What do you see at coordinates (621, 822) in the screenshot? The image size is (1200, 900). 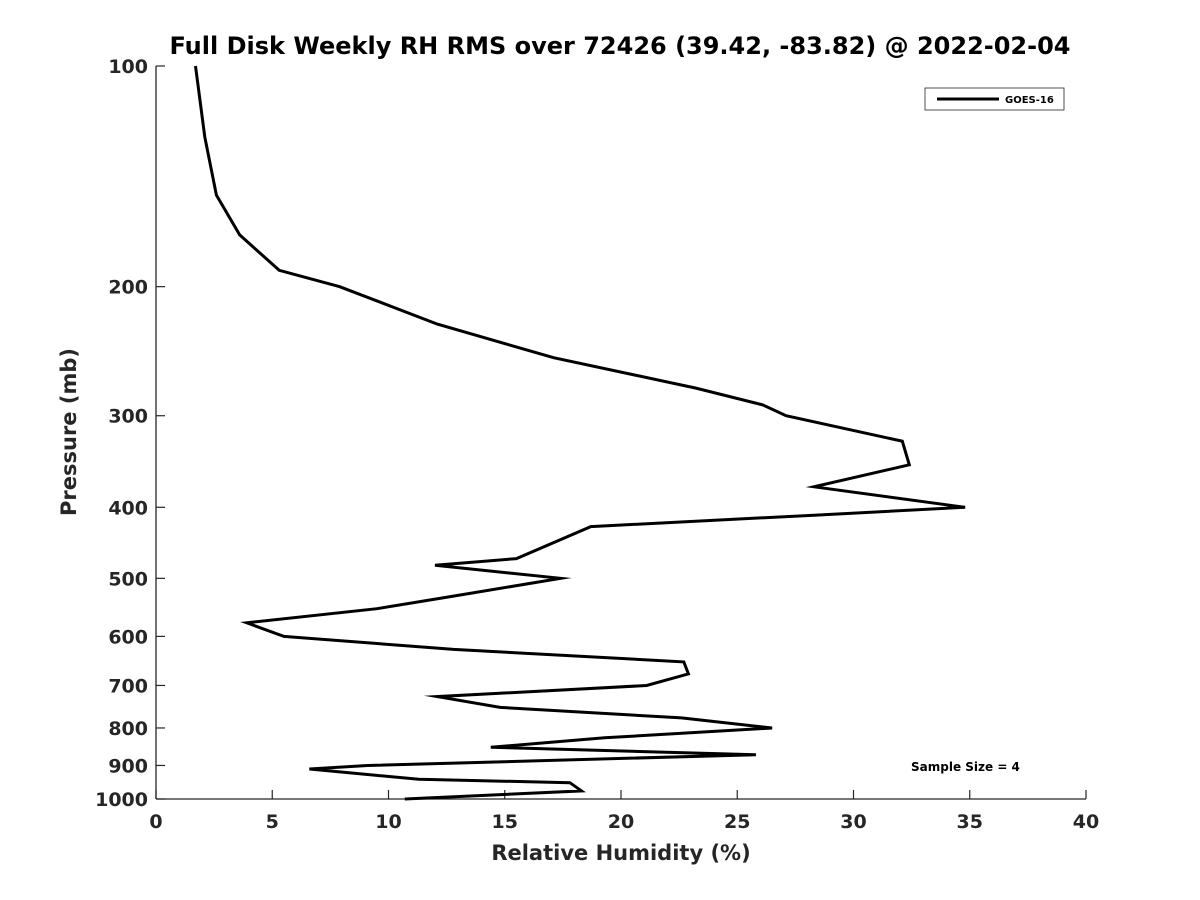 I see `x-tick-label: 20` at bounding box center [621, 822].